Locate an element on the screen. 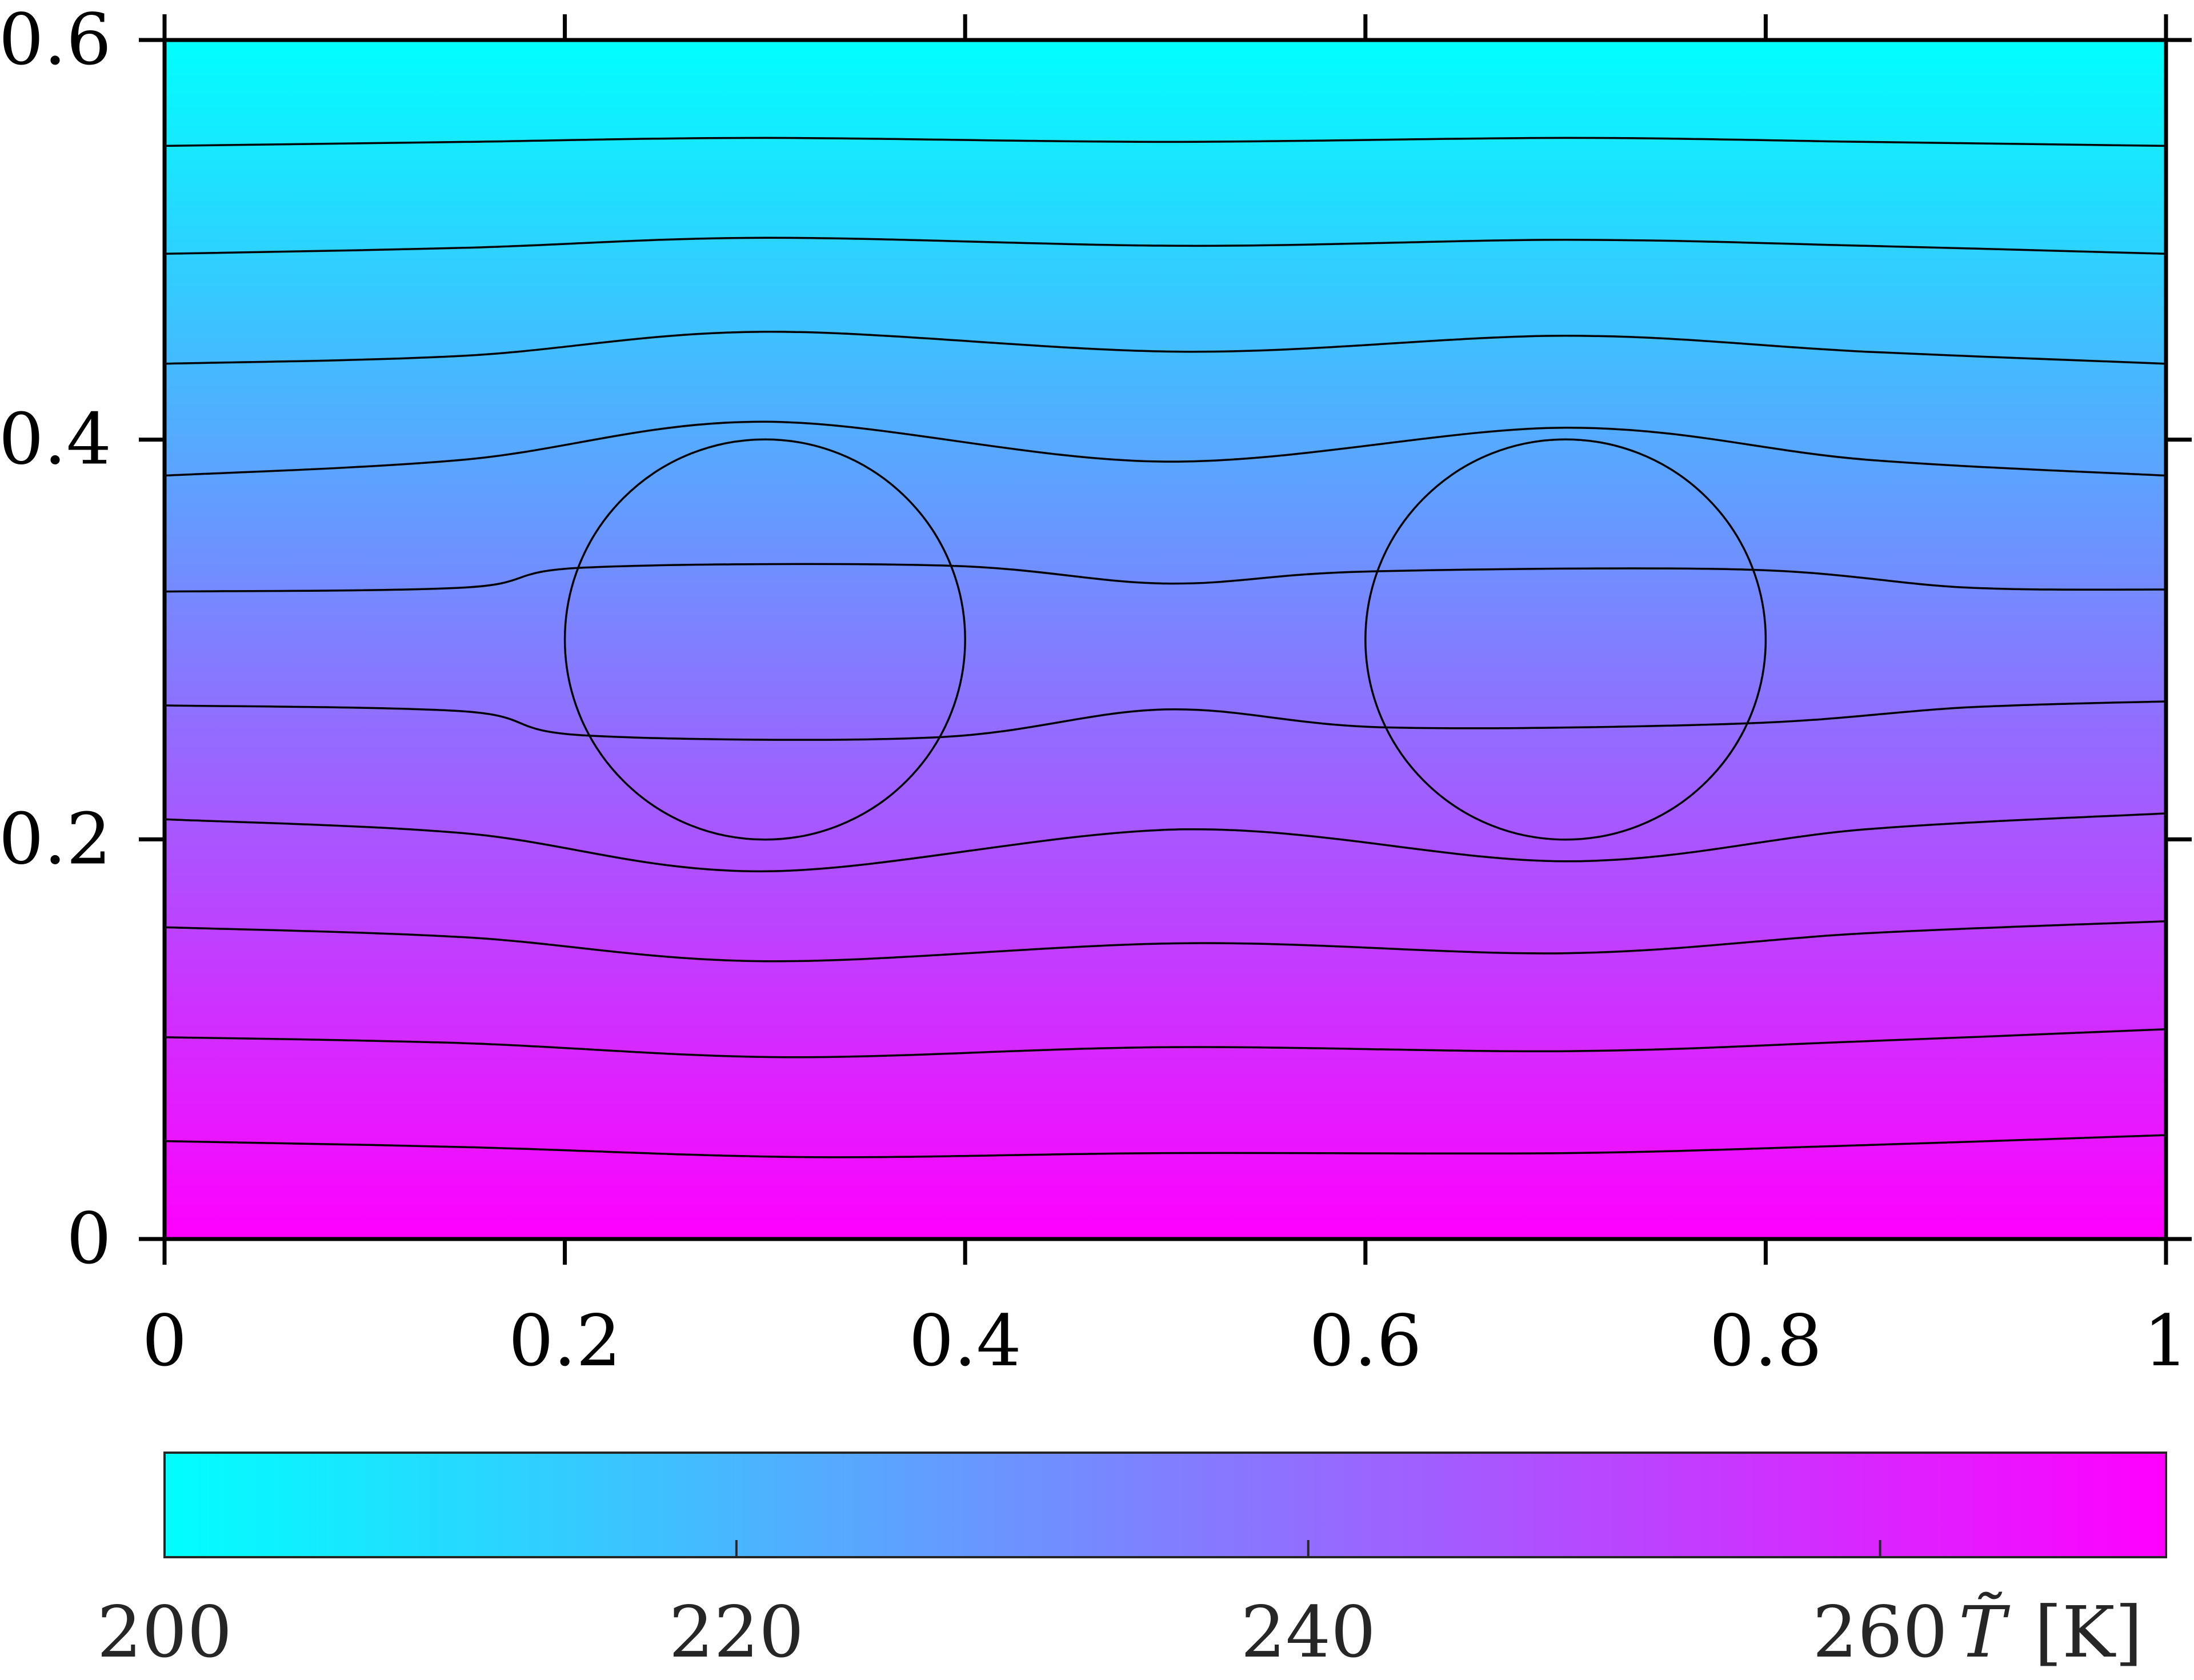 The width and height of the screenshot is (2194, 1680). x-tick-label: 1 is located at coordinates (2166, 1341).